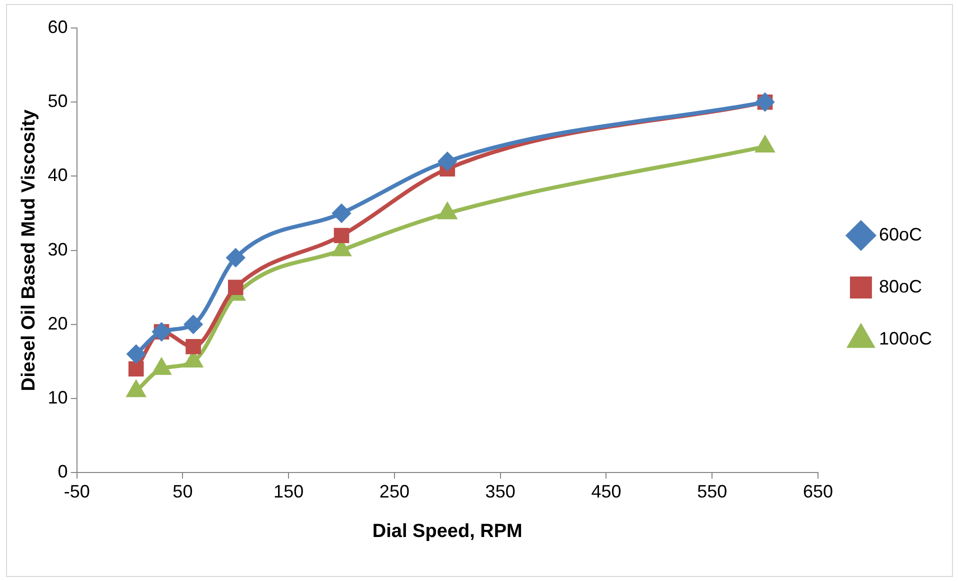  Describe the element at coordinates (817, 491) in the screenshot. I see `x-tick-label: 650` at that location.